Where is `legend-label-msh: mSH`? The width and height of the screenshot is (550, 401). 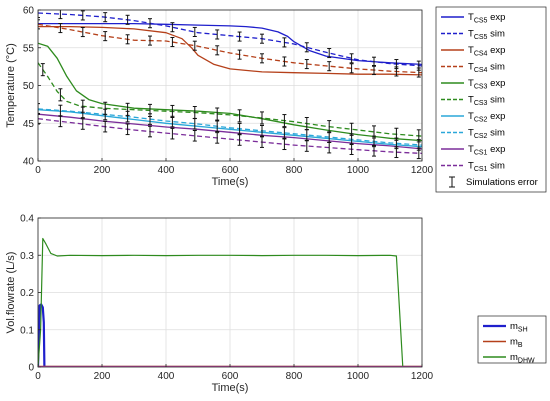
legend-label-msh: mSH is located at coordinates (519, 327).